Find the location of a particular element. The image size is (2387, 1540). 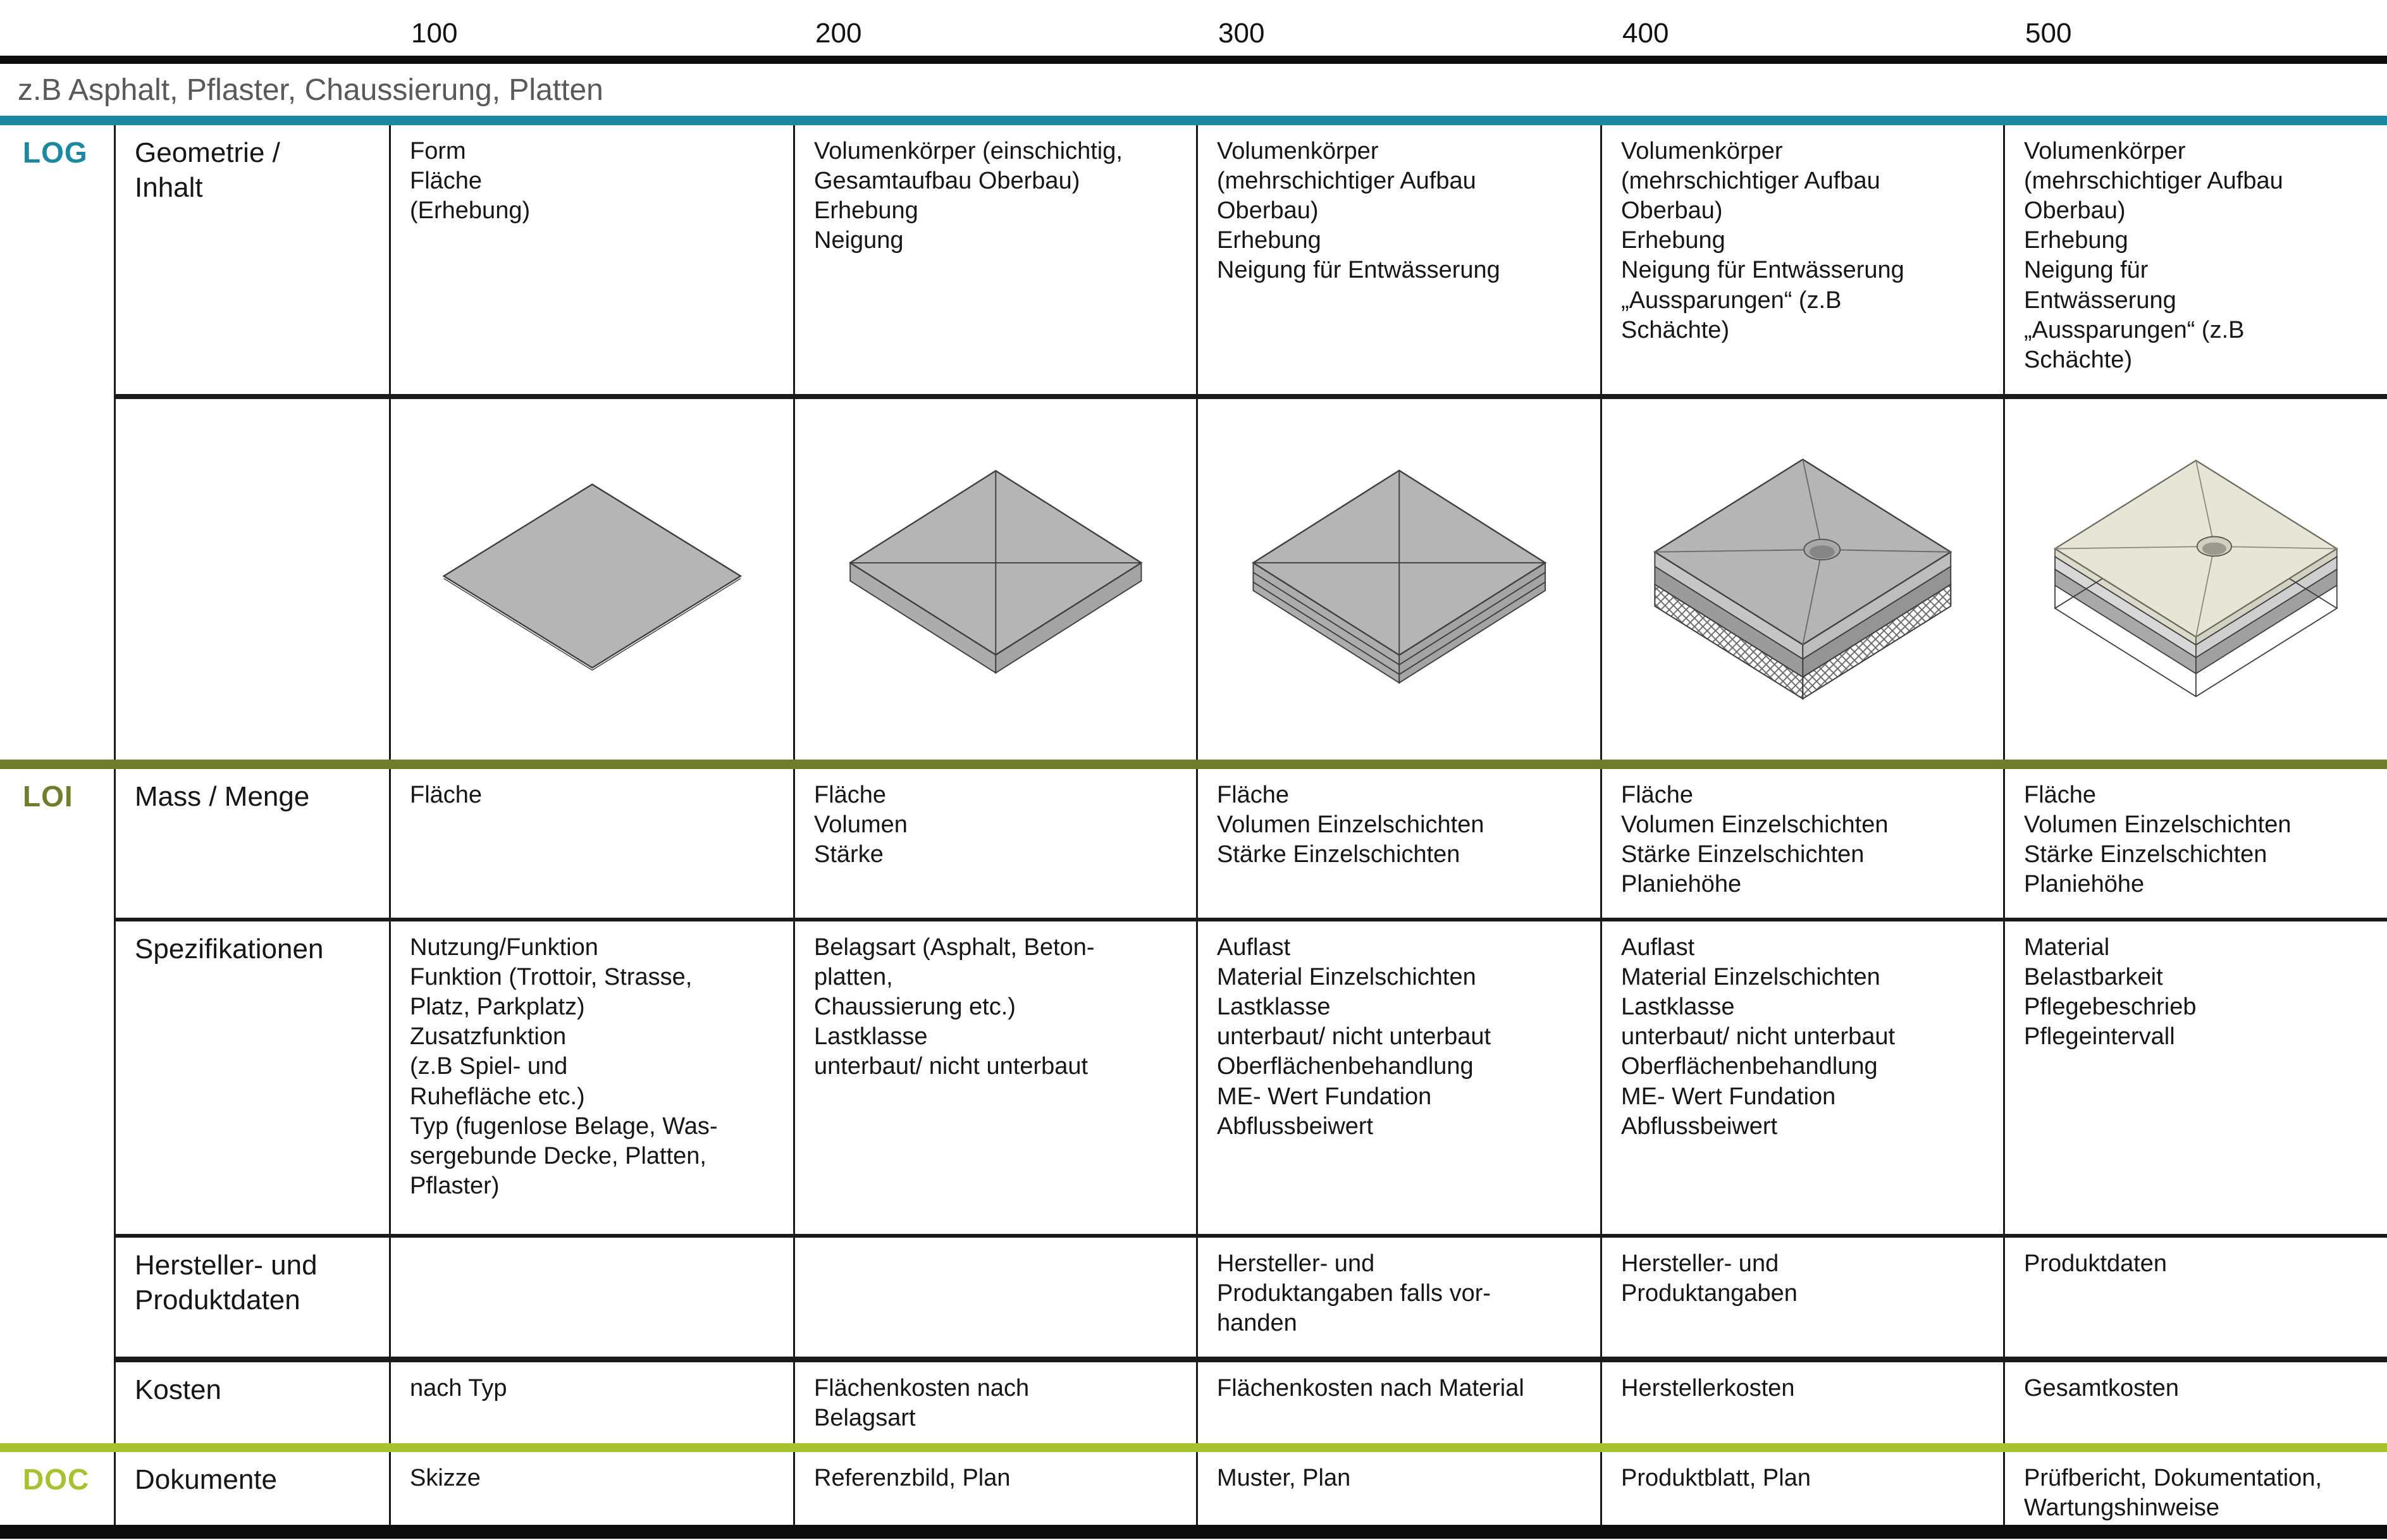

log-section-rule is located at coordinates (1193, 121).